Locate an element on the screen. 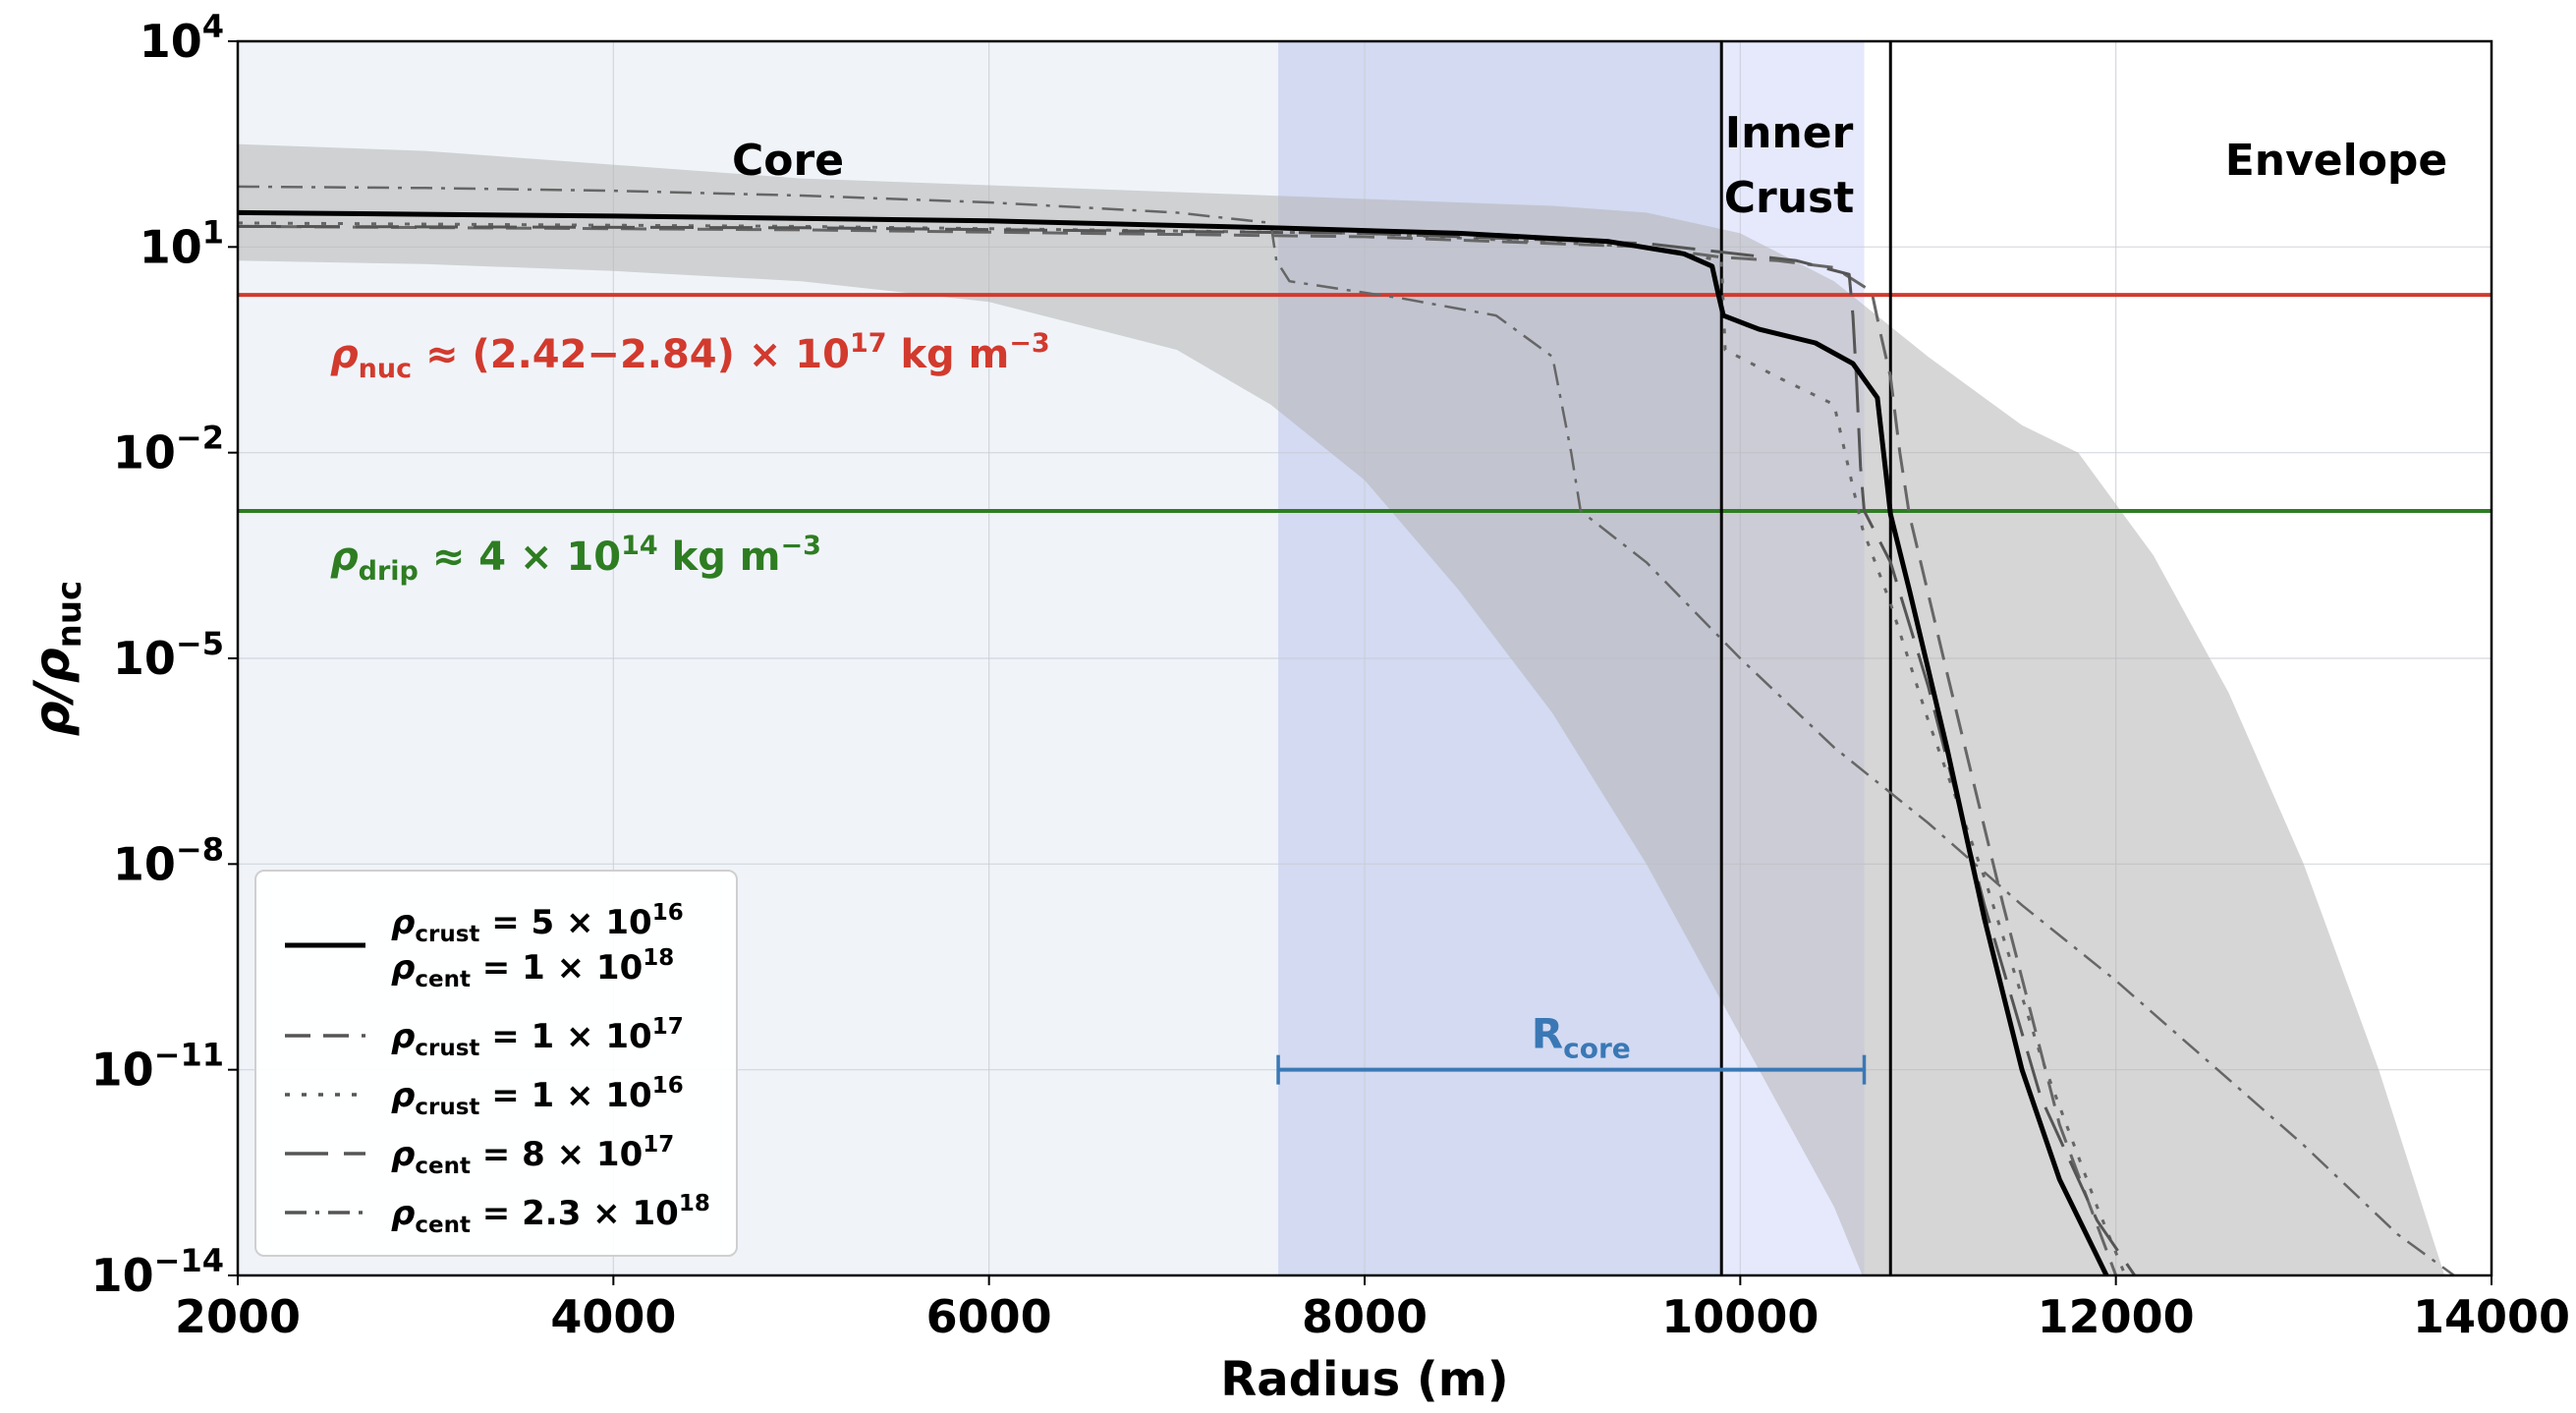 The width and height of the screenshot is (2576, 1413). x-tick-label: 2000 is located at coordinates (238, 1317).